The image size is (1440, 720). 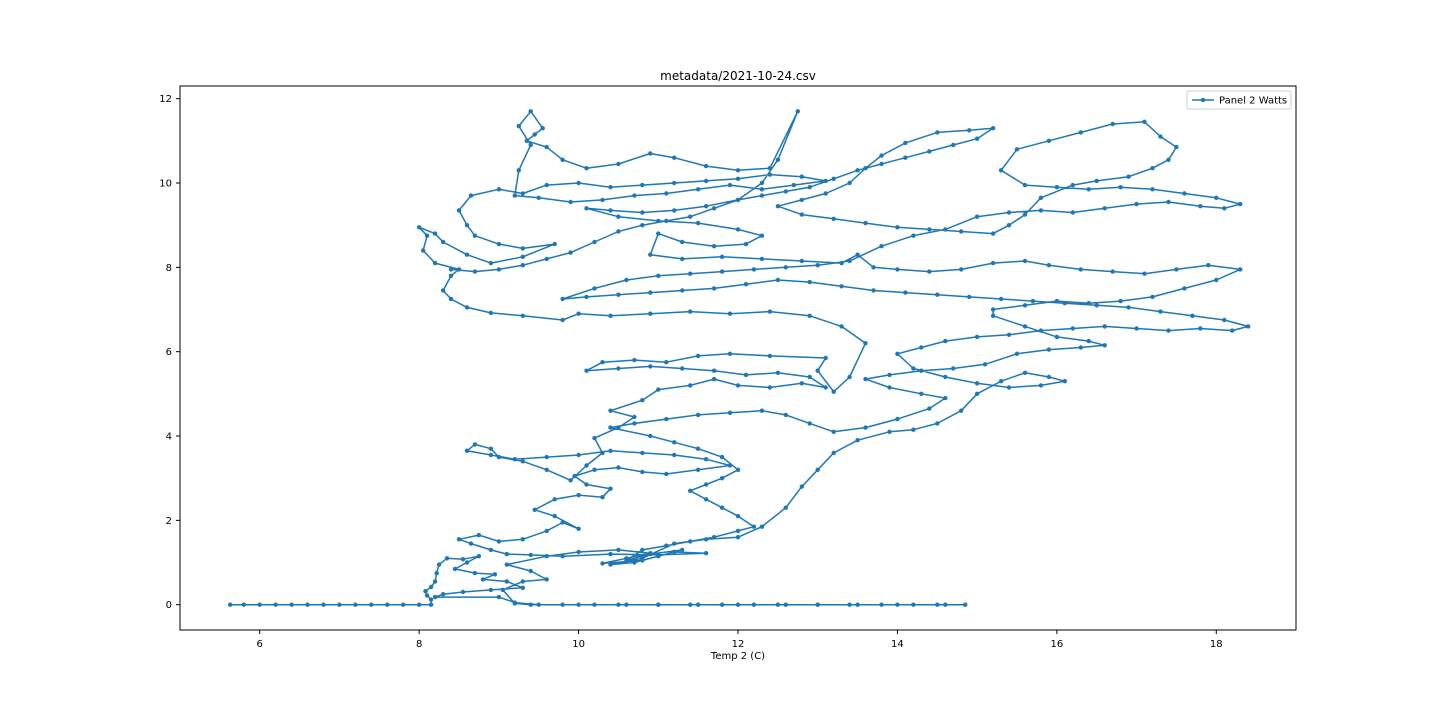 What do you see at coordinates (169, 437) in the screenshot?
I see `y-tick-label: 4` at bounding box center [169, 437].